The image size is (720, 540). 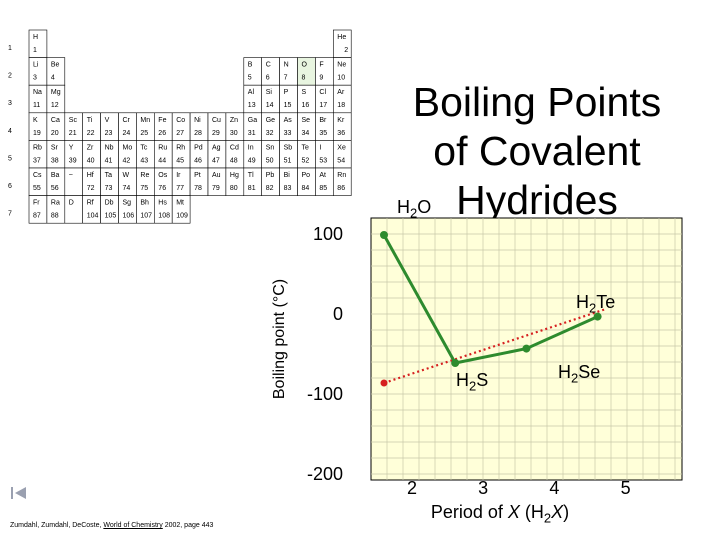 What do you see at coordinates (163, 126) in the screenshot?
I see `element-cell: Fe 26` at bounding box center [163, 126].